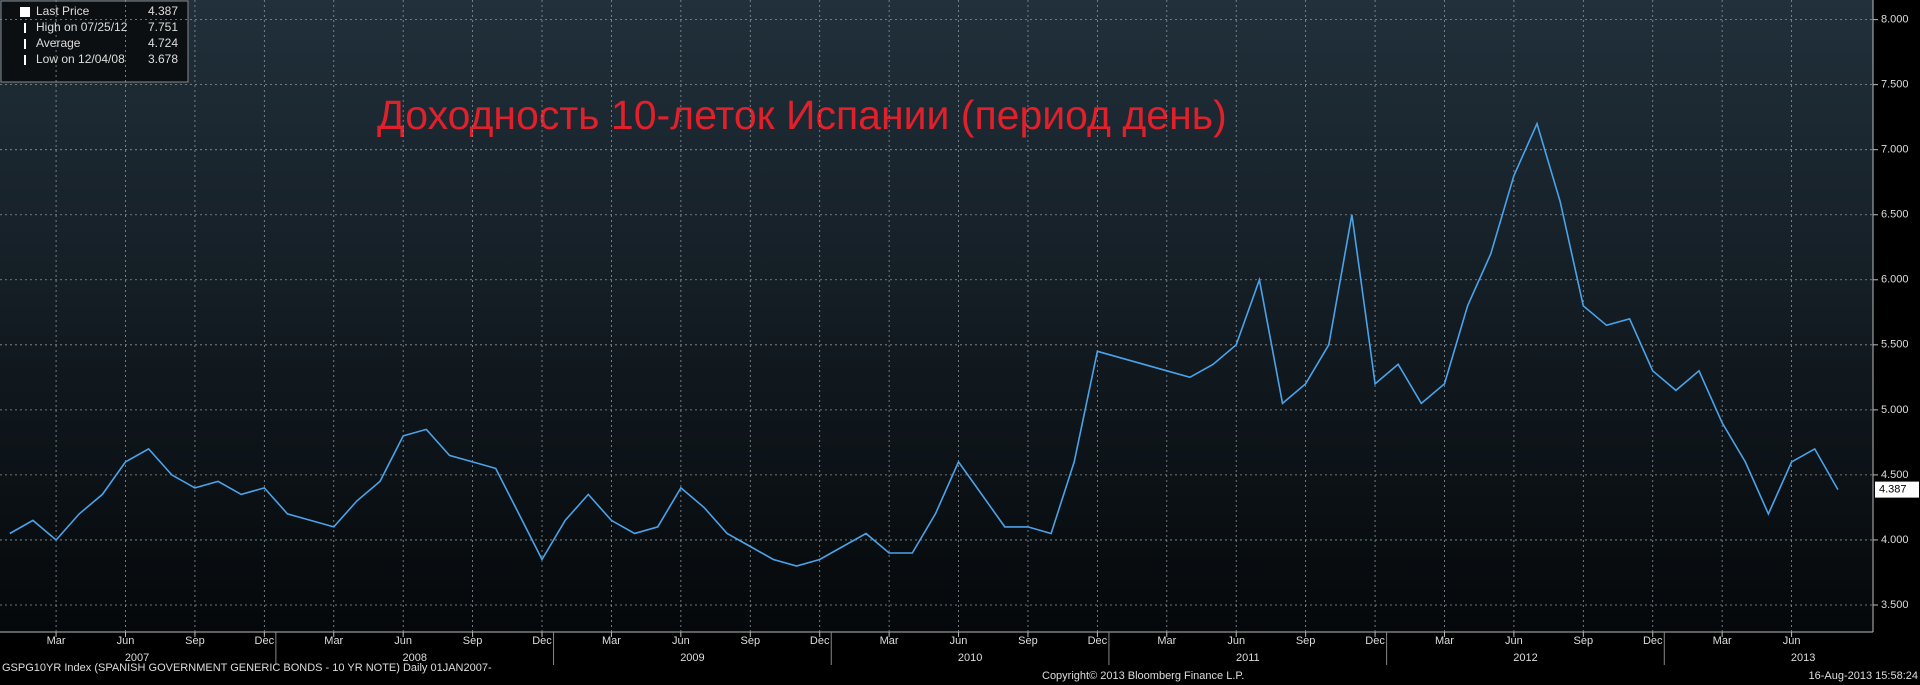 Image resolution: width=1920 pixels, height=685 pixels. I want to click on year-label: 2008, so click(415, 658).